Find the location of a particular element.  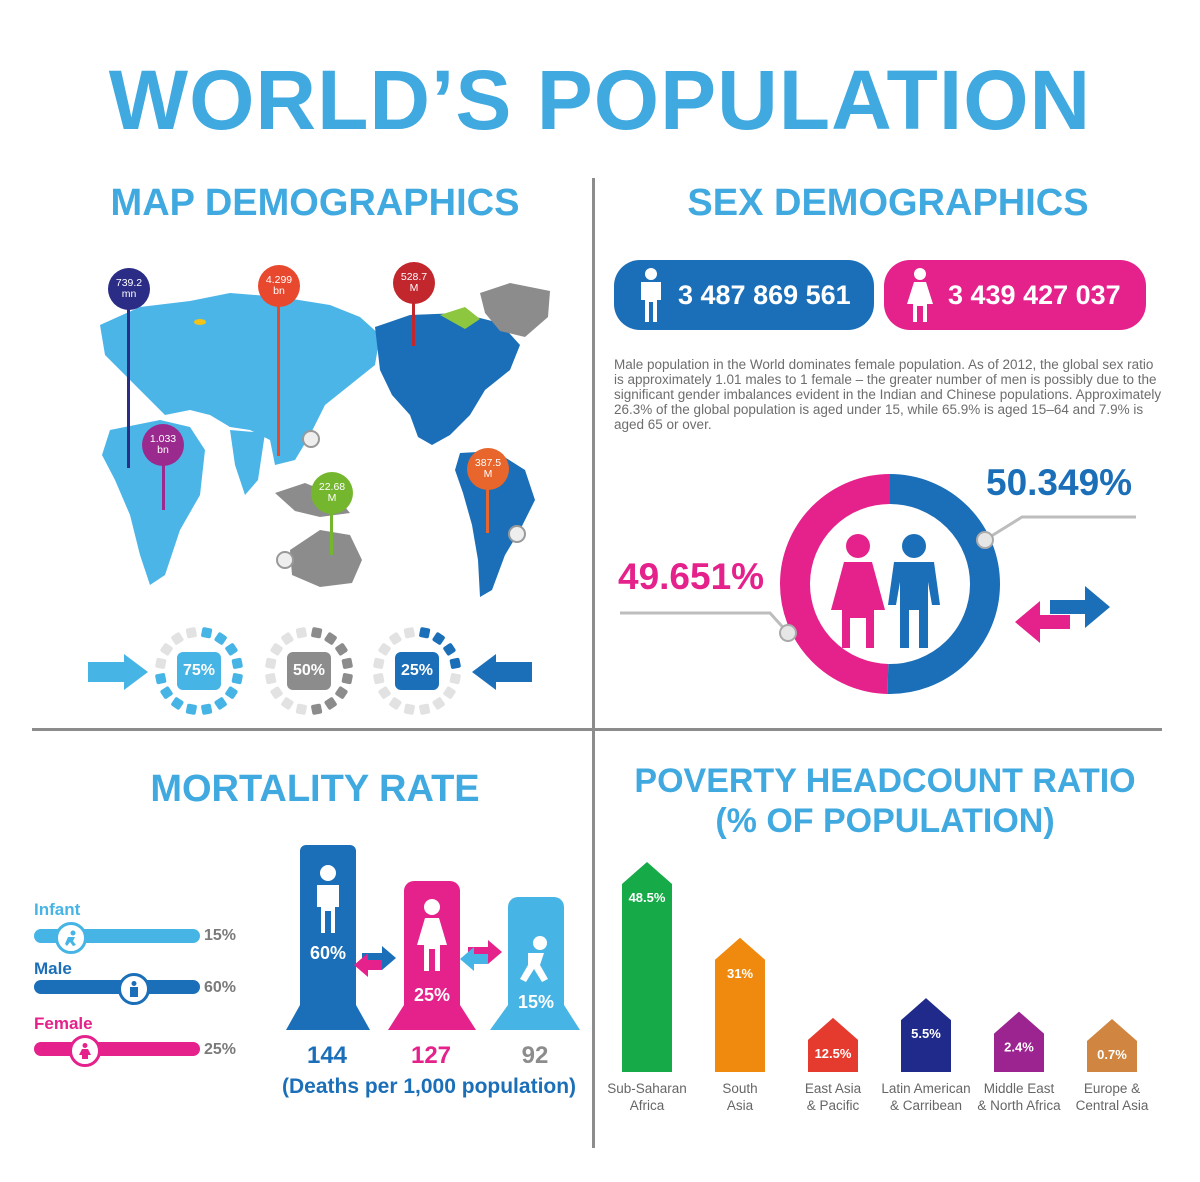

female-slider-knob is located at coordinates (85, 1051).